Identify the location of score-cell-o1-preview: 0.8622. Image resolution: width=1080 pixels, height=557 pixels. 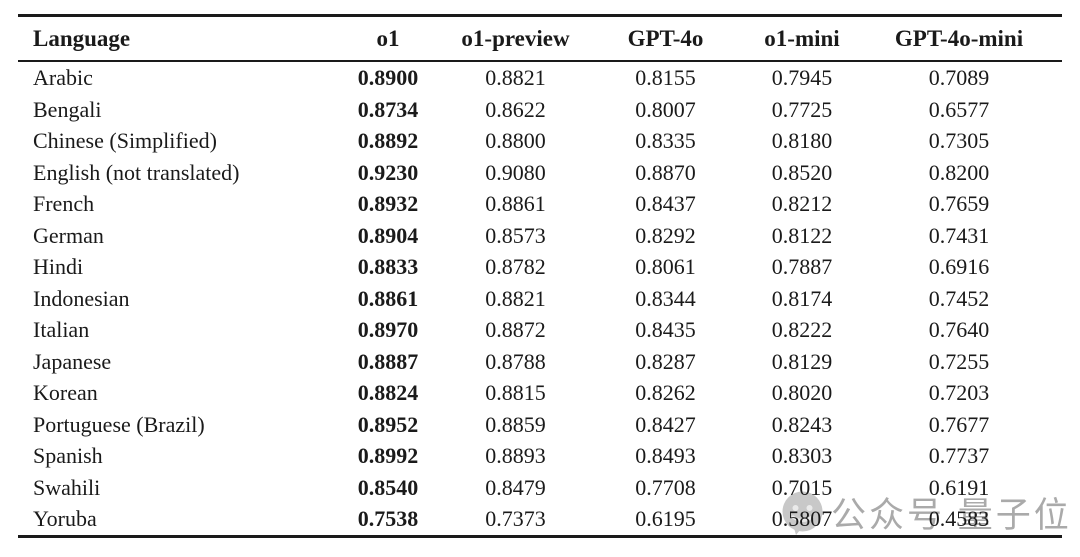
(515, 109).